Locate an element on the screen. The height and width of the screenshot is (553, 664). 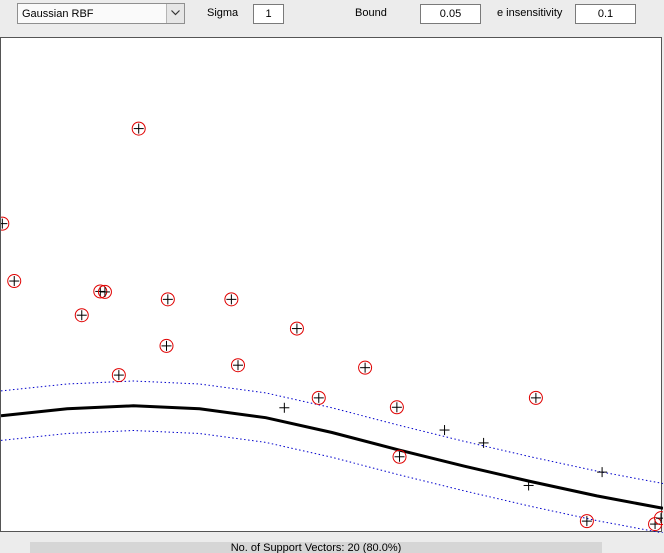
support-vector-count: No. of Support Vectors: 20 (80.0%) is located at coordinates (316, 547).